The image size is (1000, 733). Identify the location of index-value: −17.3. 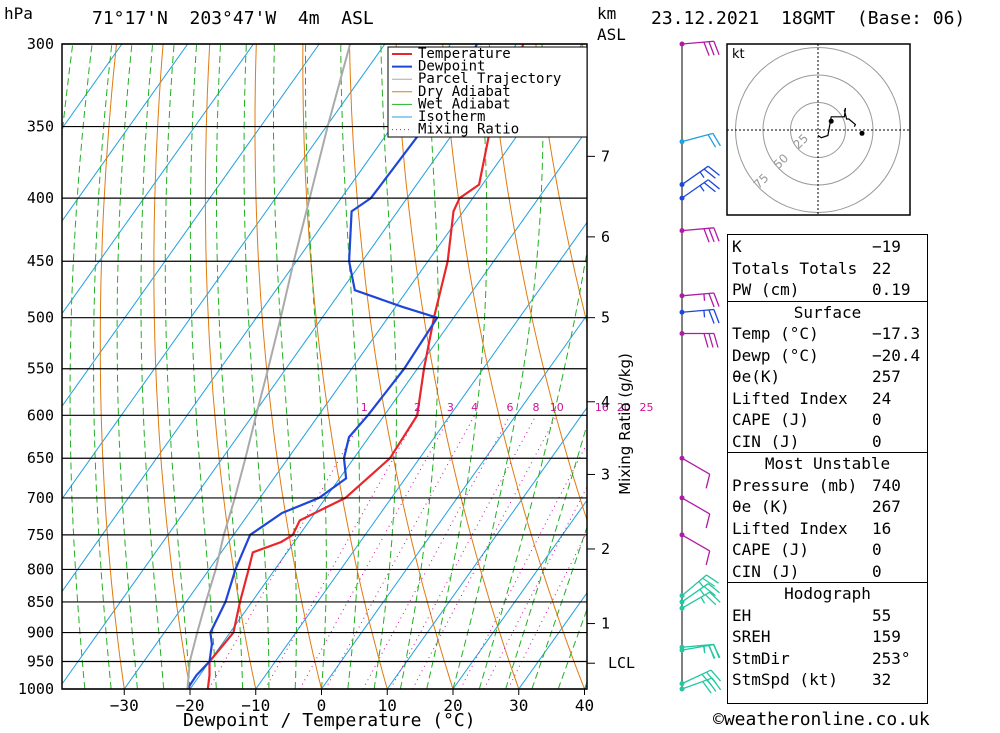
(896, 334).